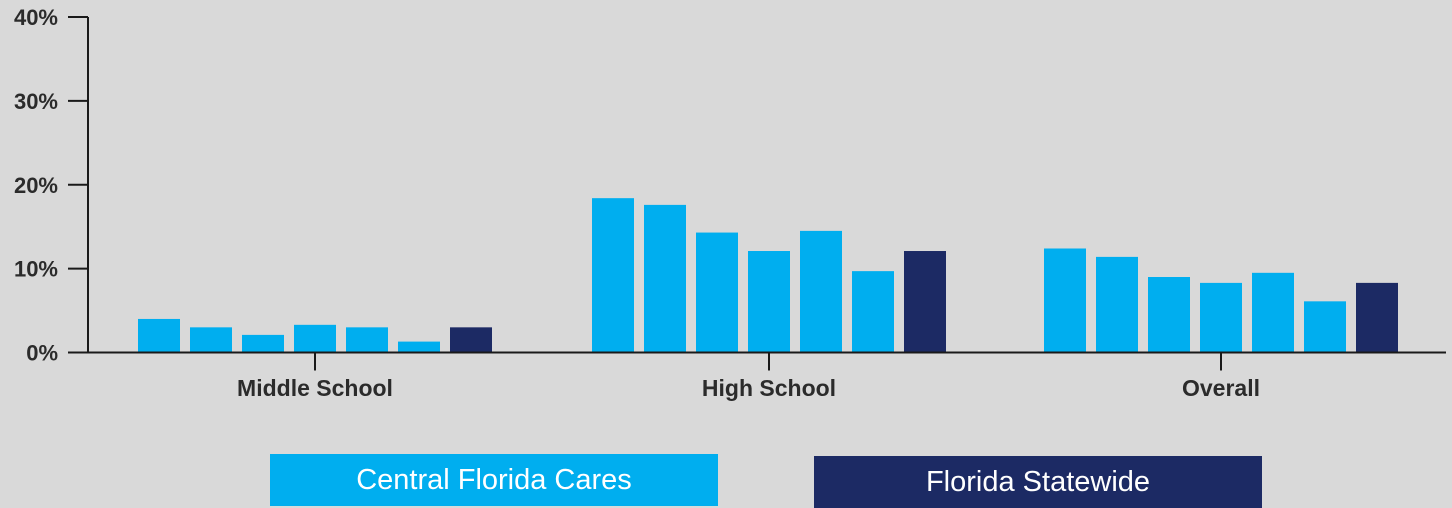 Image resolution: width=1452 pixels, height=508 pixels. Describe the element at coordinates (769, 388) in the screenshot. I see `x-category-label: High School` at that location.